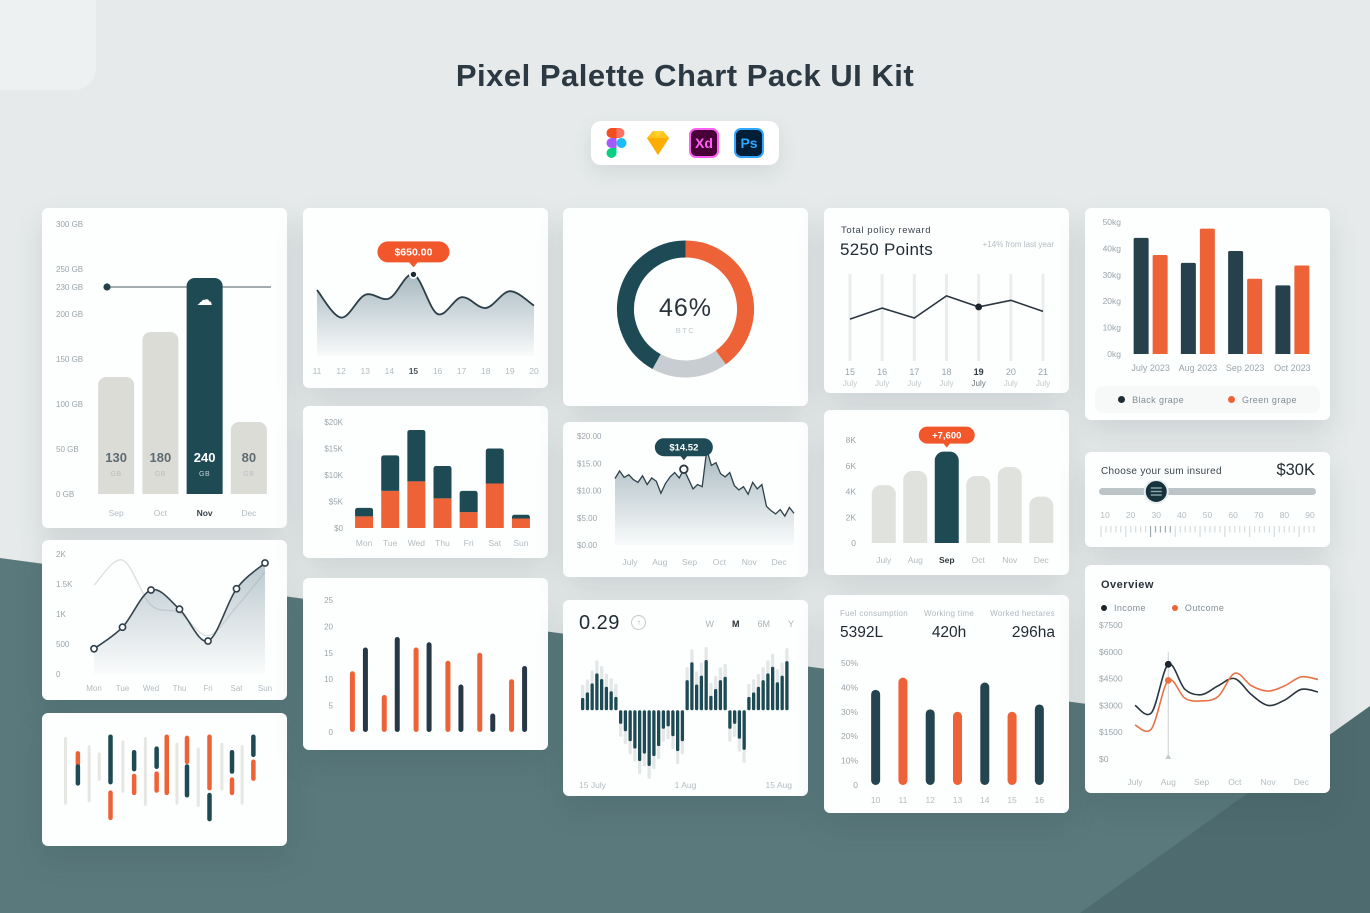 This screenshot has width=1370, height=913. Describe the element at coordinates (686, 785) in the screenshot. I see `svg-text: 1 Aug` at that location.